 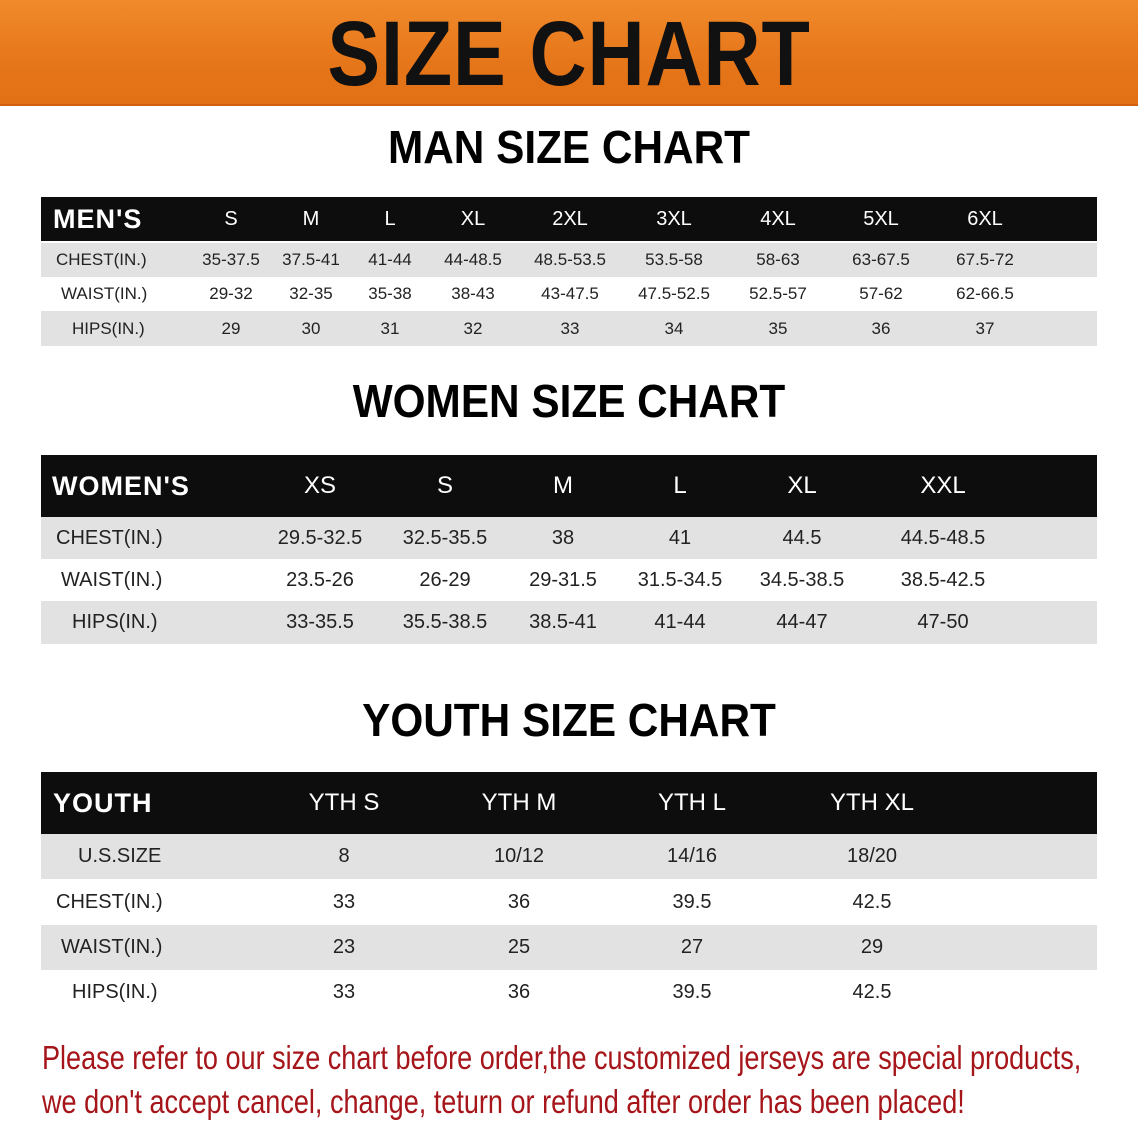 I want to click on table-cell: 47-50, so click(x=943, y=622).